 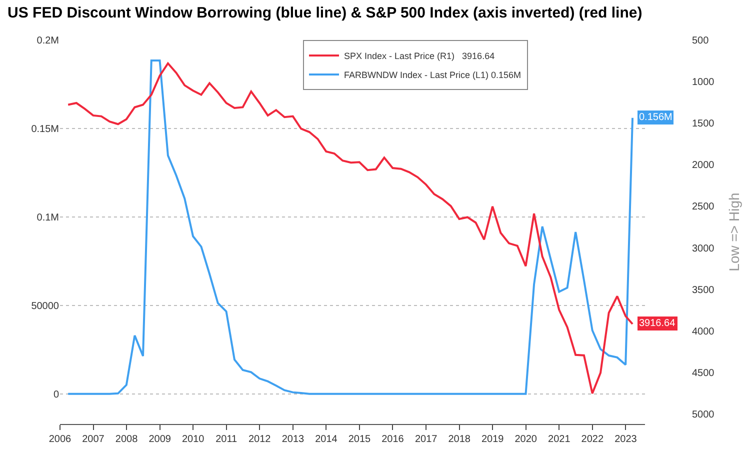 I want to click on x-tick-label: 2011, so click(x=227, y=439).